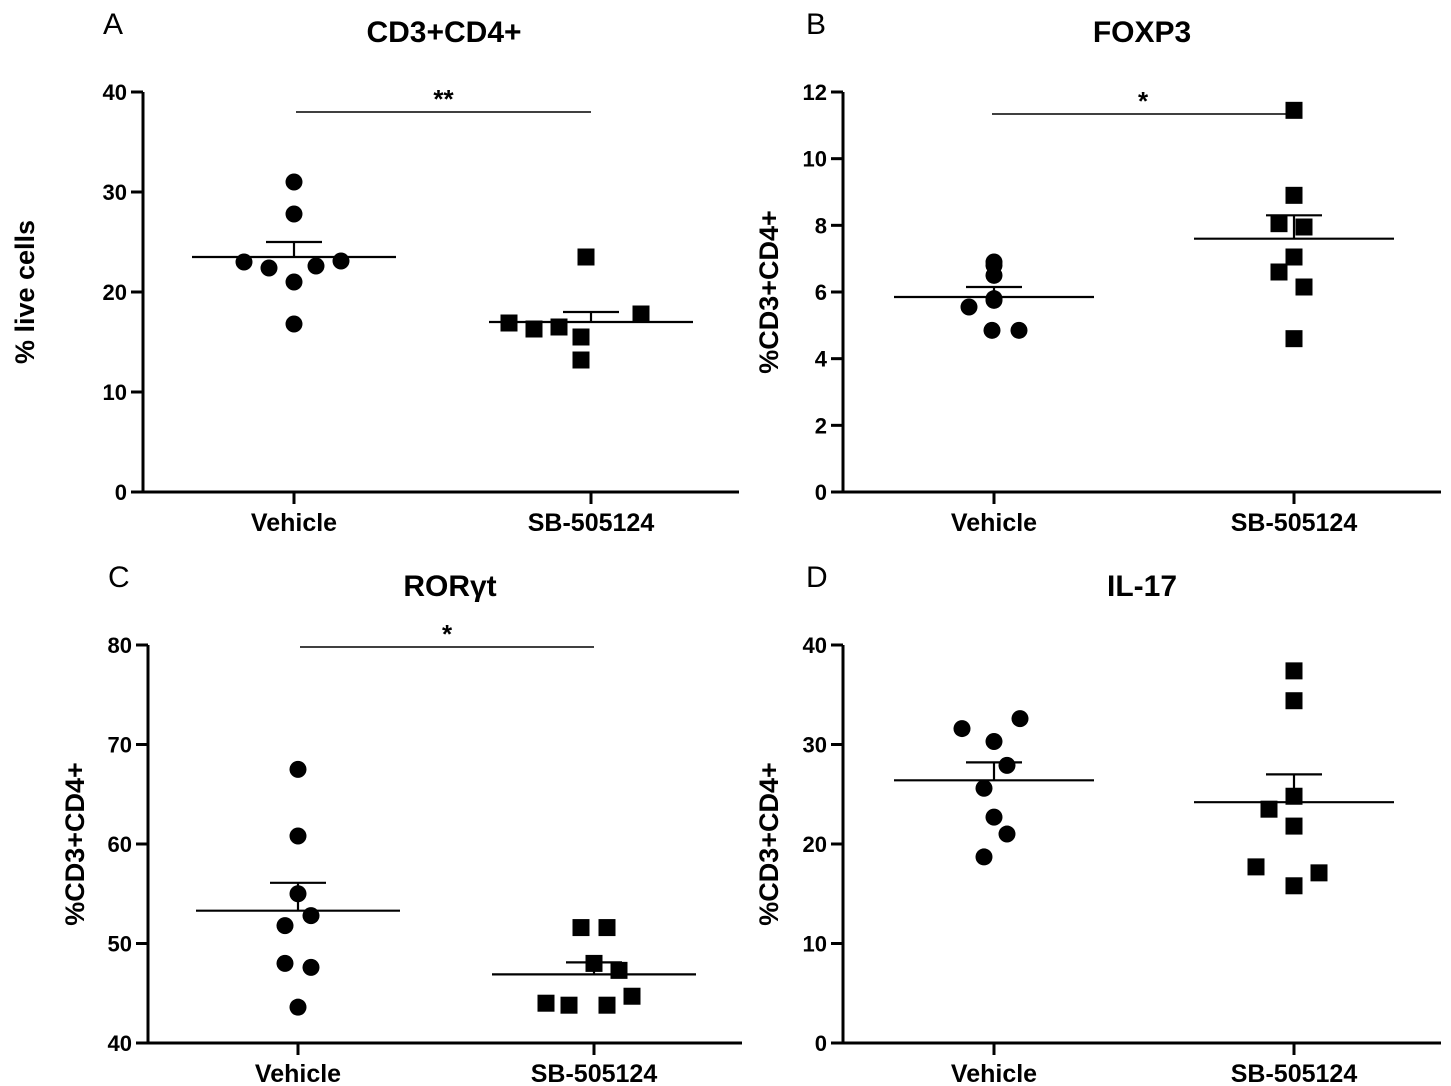 This screenshot has width=1451, height=1086. Describe the element at coordinates (443, 99) in the screenshot. I see `significance-label: **` at that location.